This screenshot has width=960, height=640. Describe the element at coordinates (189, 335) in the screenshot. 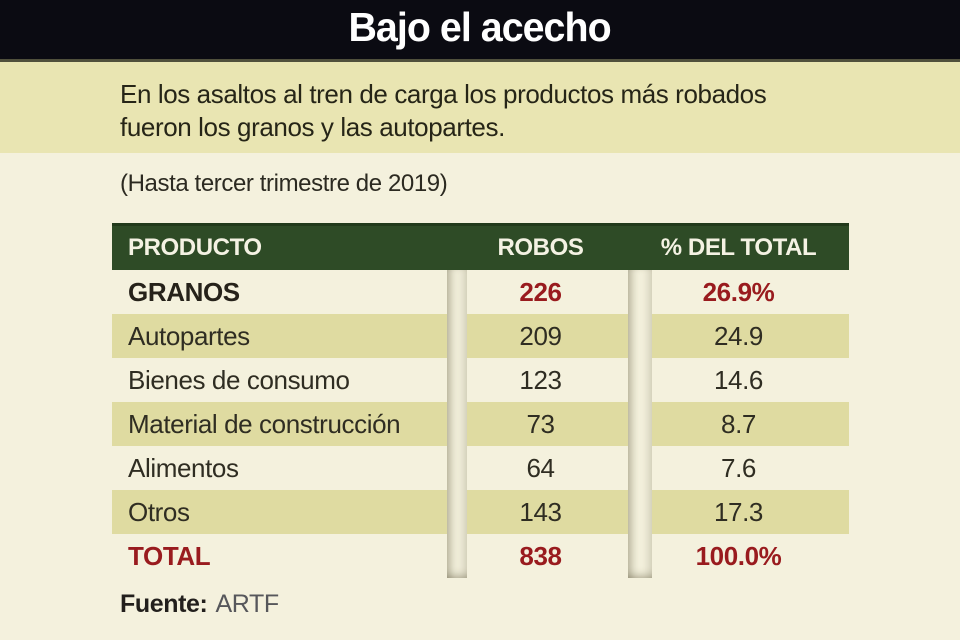

I see `product-cell: Autopartes` at that location.